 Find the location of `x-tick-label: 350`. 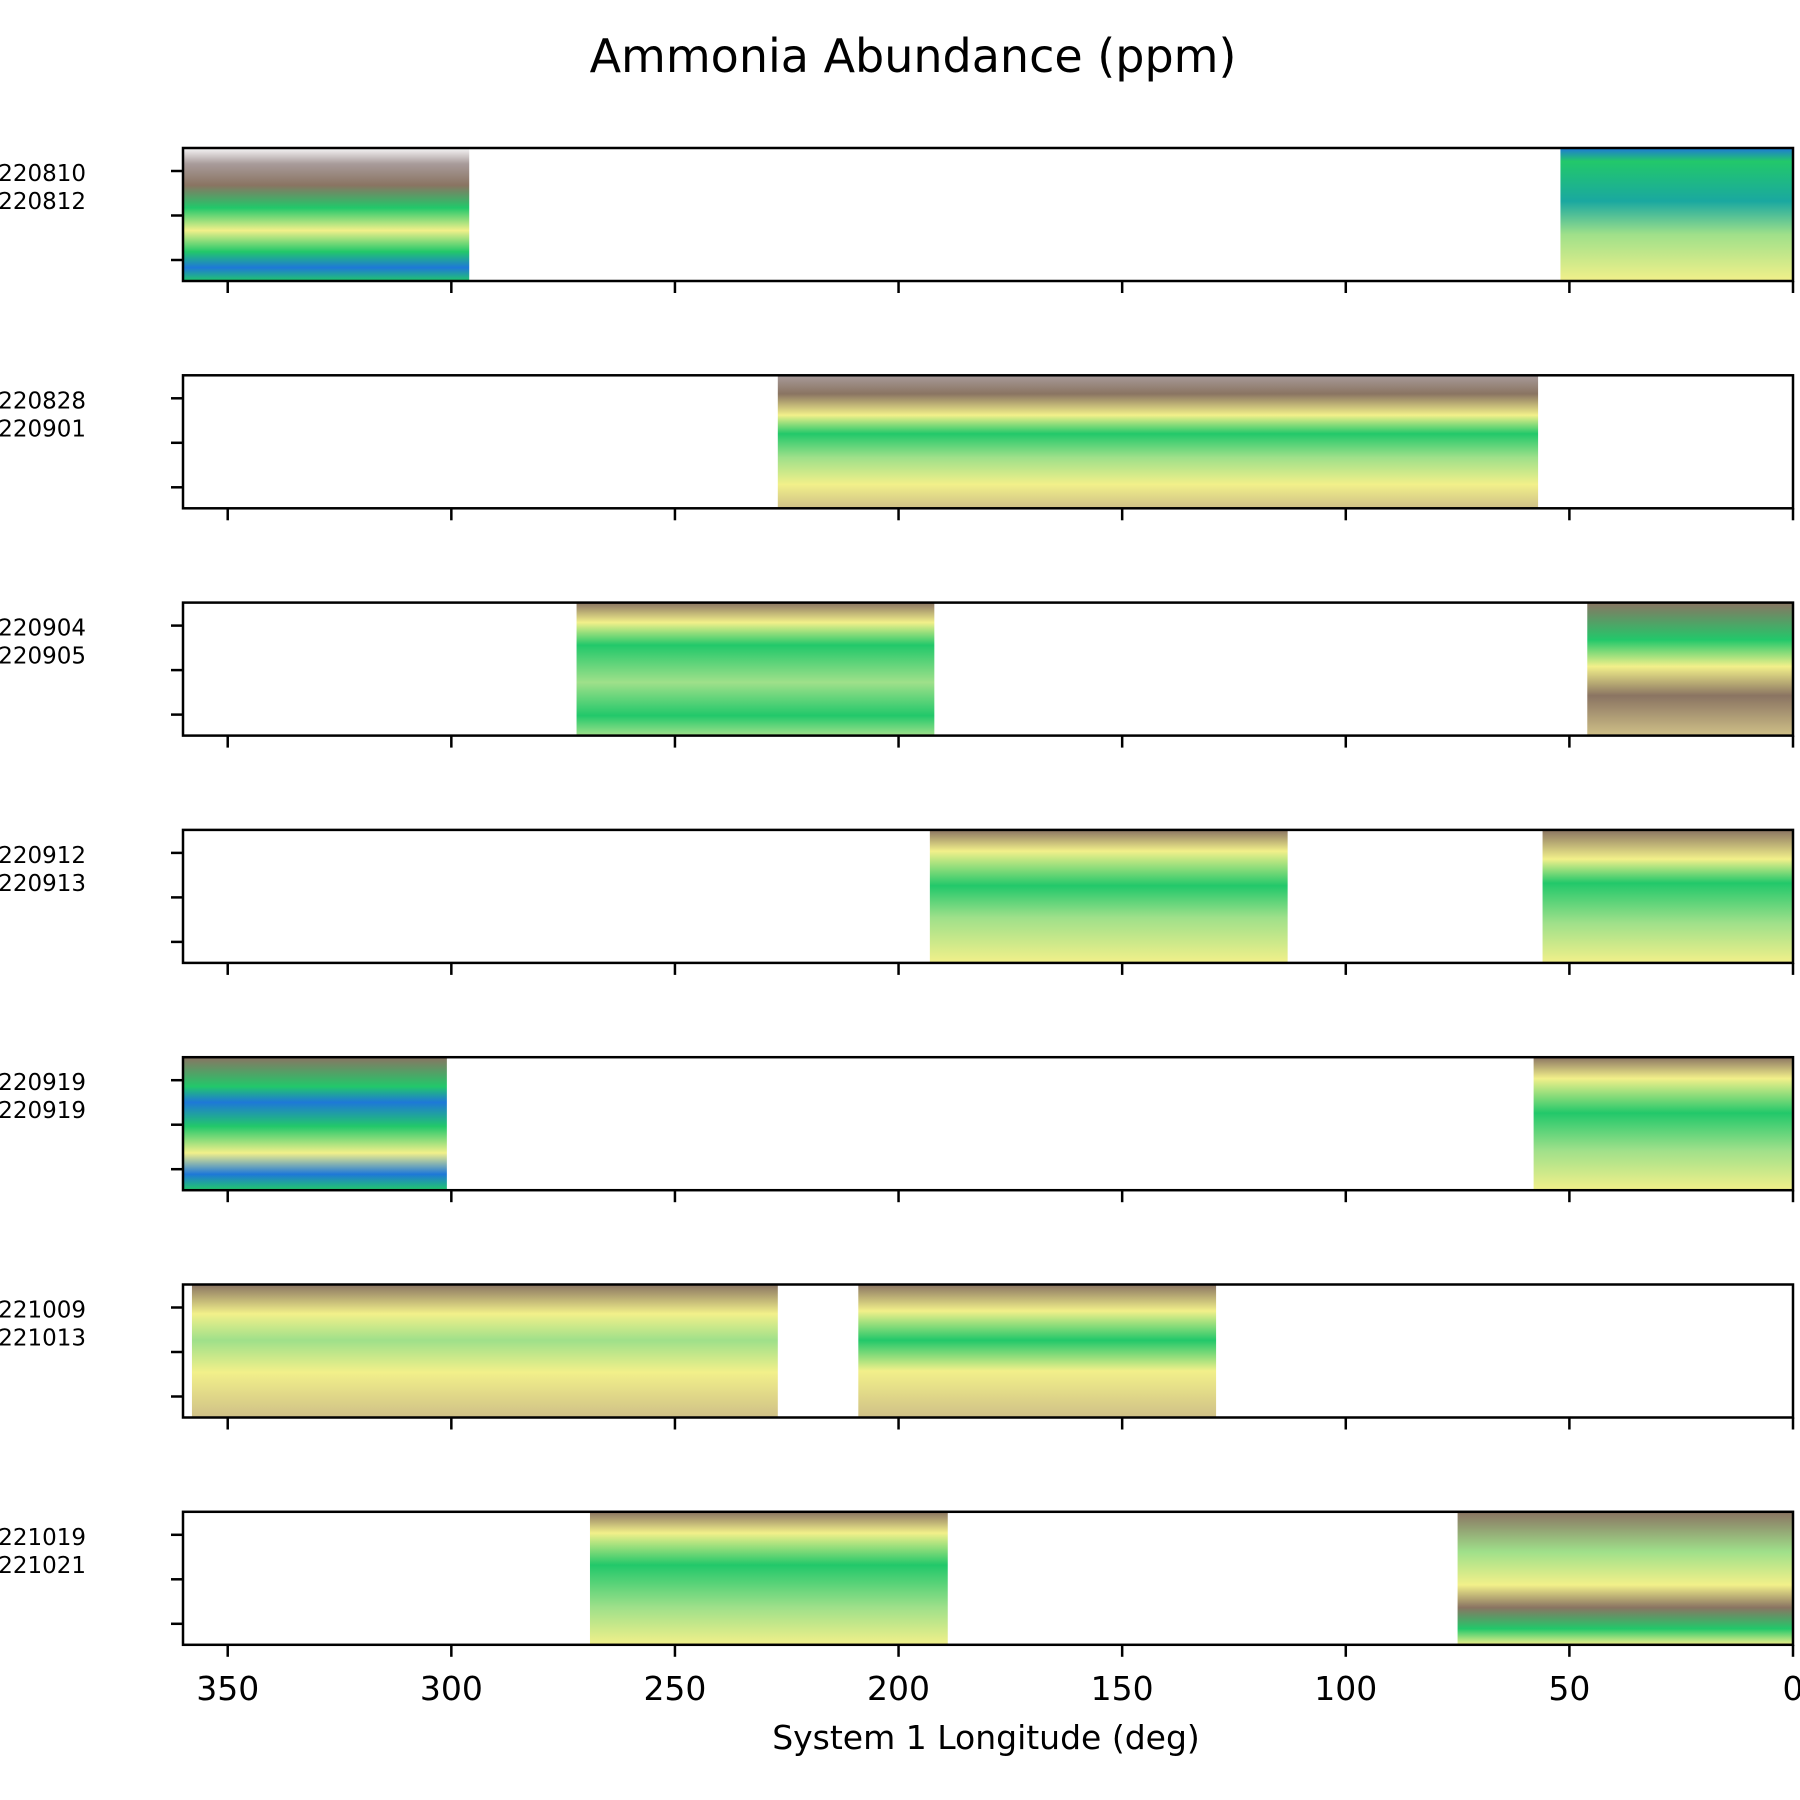

x-tick-label: 350 is located at coordinates (227, 1688).